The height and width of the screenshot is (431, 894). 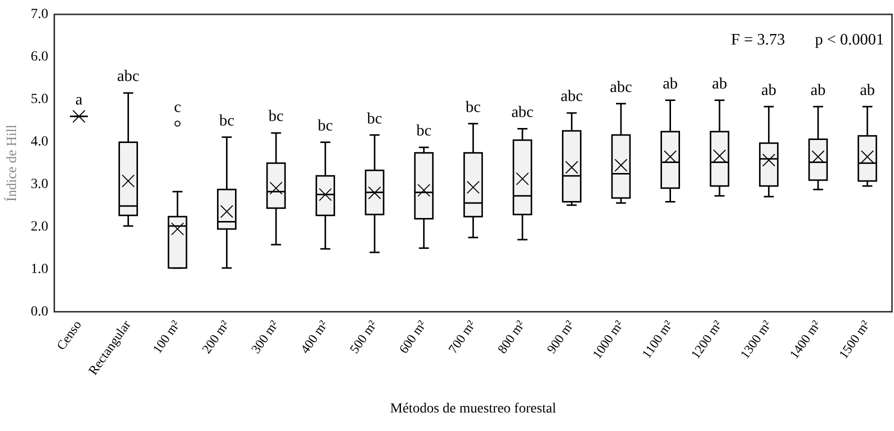 I want to click on x-tick-label: 200 m², so click(x=215, y=336).